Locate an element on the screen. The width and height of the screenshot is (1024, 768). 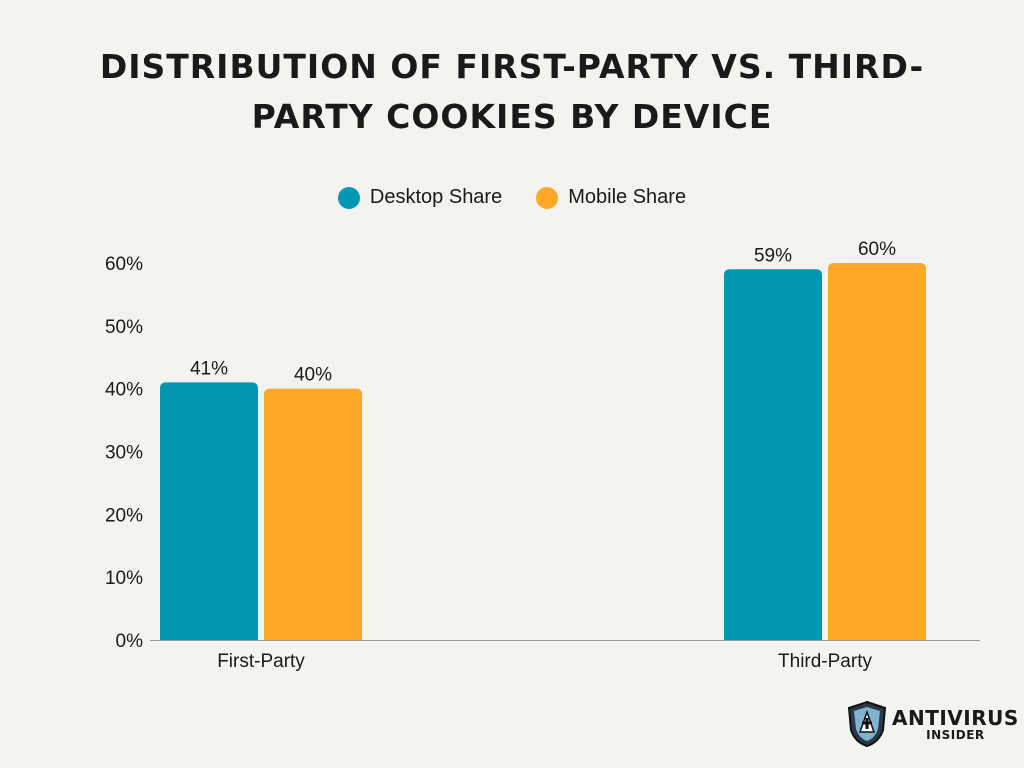
y-tick-label: 60% is located at coordinates (124, 264).